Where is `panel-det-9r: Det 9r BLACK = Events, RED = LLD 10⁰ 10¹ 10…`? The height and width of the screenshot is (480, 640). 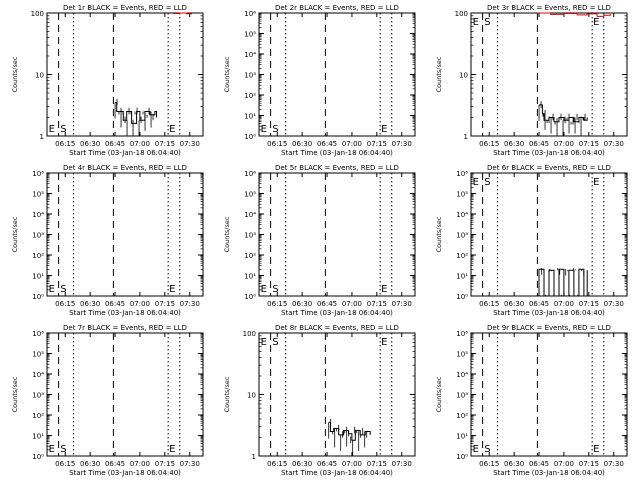
panel-det-9r: Det 9r BLACK = Events, RED = LLD 10⁰ 10¹ 10… is located at coordinates (531, 400).